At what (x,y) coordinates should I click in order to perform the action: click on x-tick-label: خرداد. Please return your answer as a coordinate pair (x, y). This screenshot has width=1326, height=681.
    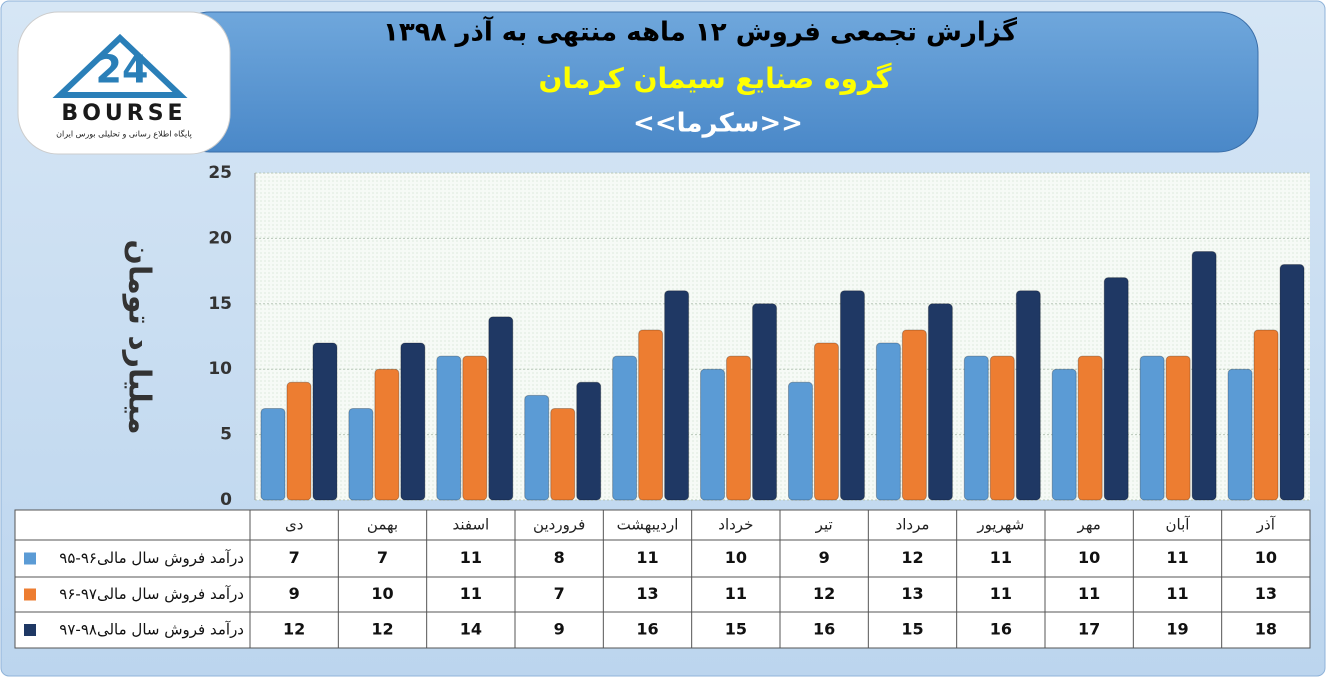
    Looking at the image, I should click on (735, 525).